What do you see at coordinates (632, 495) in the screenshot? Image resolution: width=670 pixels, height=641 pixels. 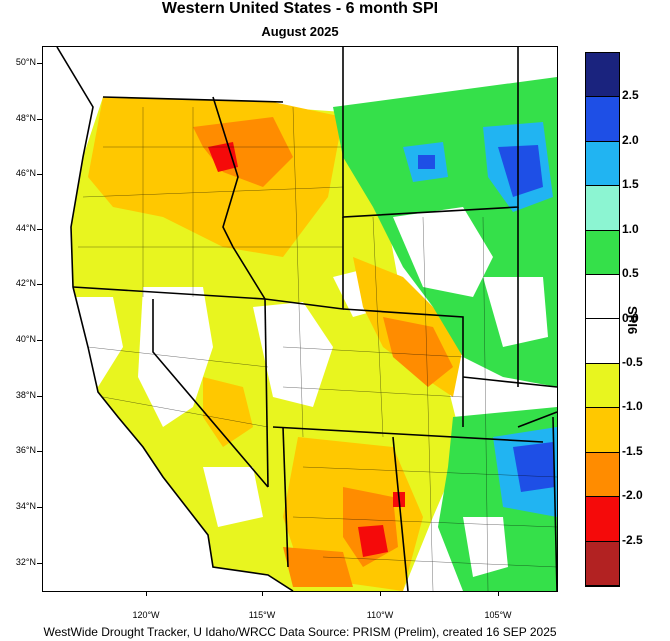 I see `colorbar-label: -2.0` at bounding box center [632, 495].